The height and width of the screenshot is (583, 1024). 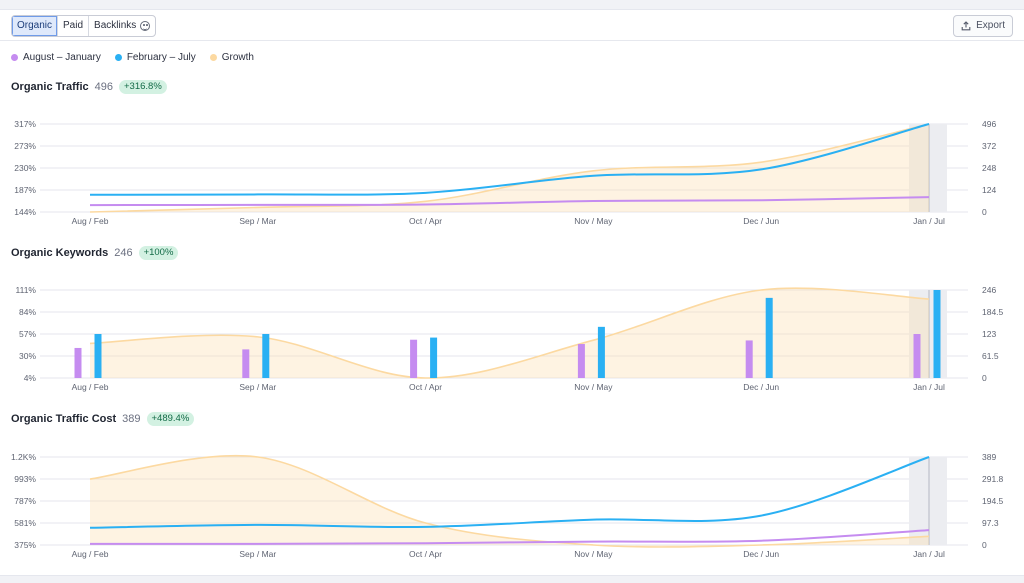 I want to click on export-label: Export, so click(x=990, y=25).